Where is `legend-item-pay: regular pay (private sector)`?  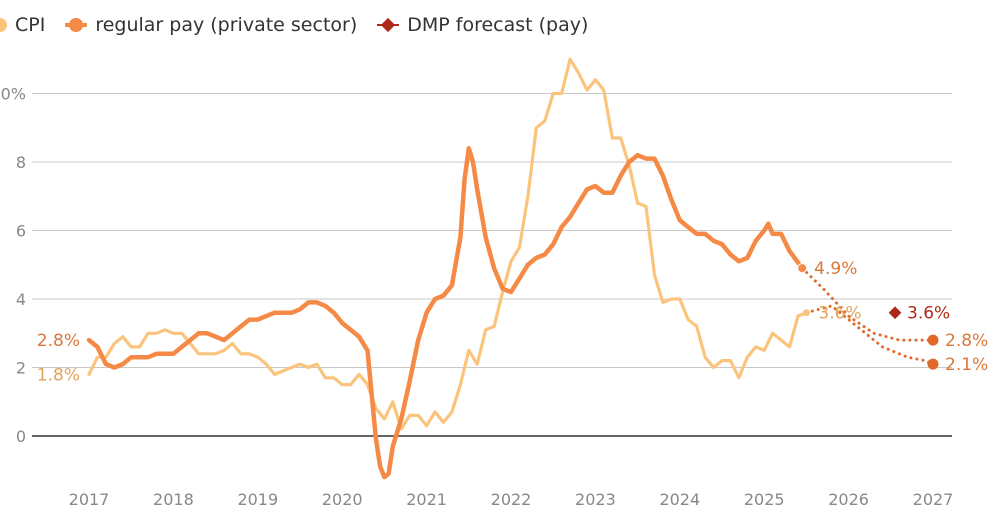
legend-item-pay: regular pay (private sector) is located at coordinates (211, 25).